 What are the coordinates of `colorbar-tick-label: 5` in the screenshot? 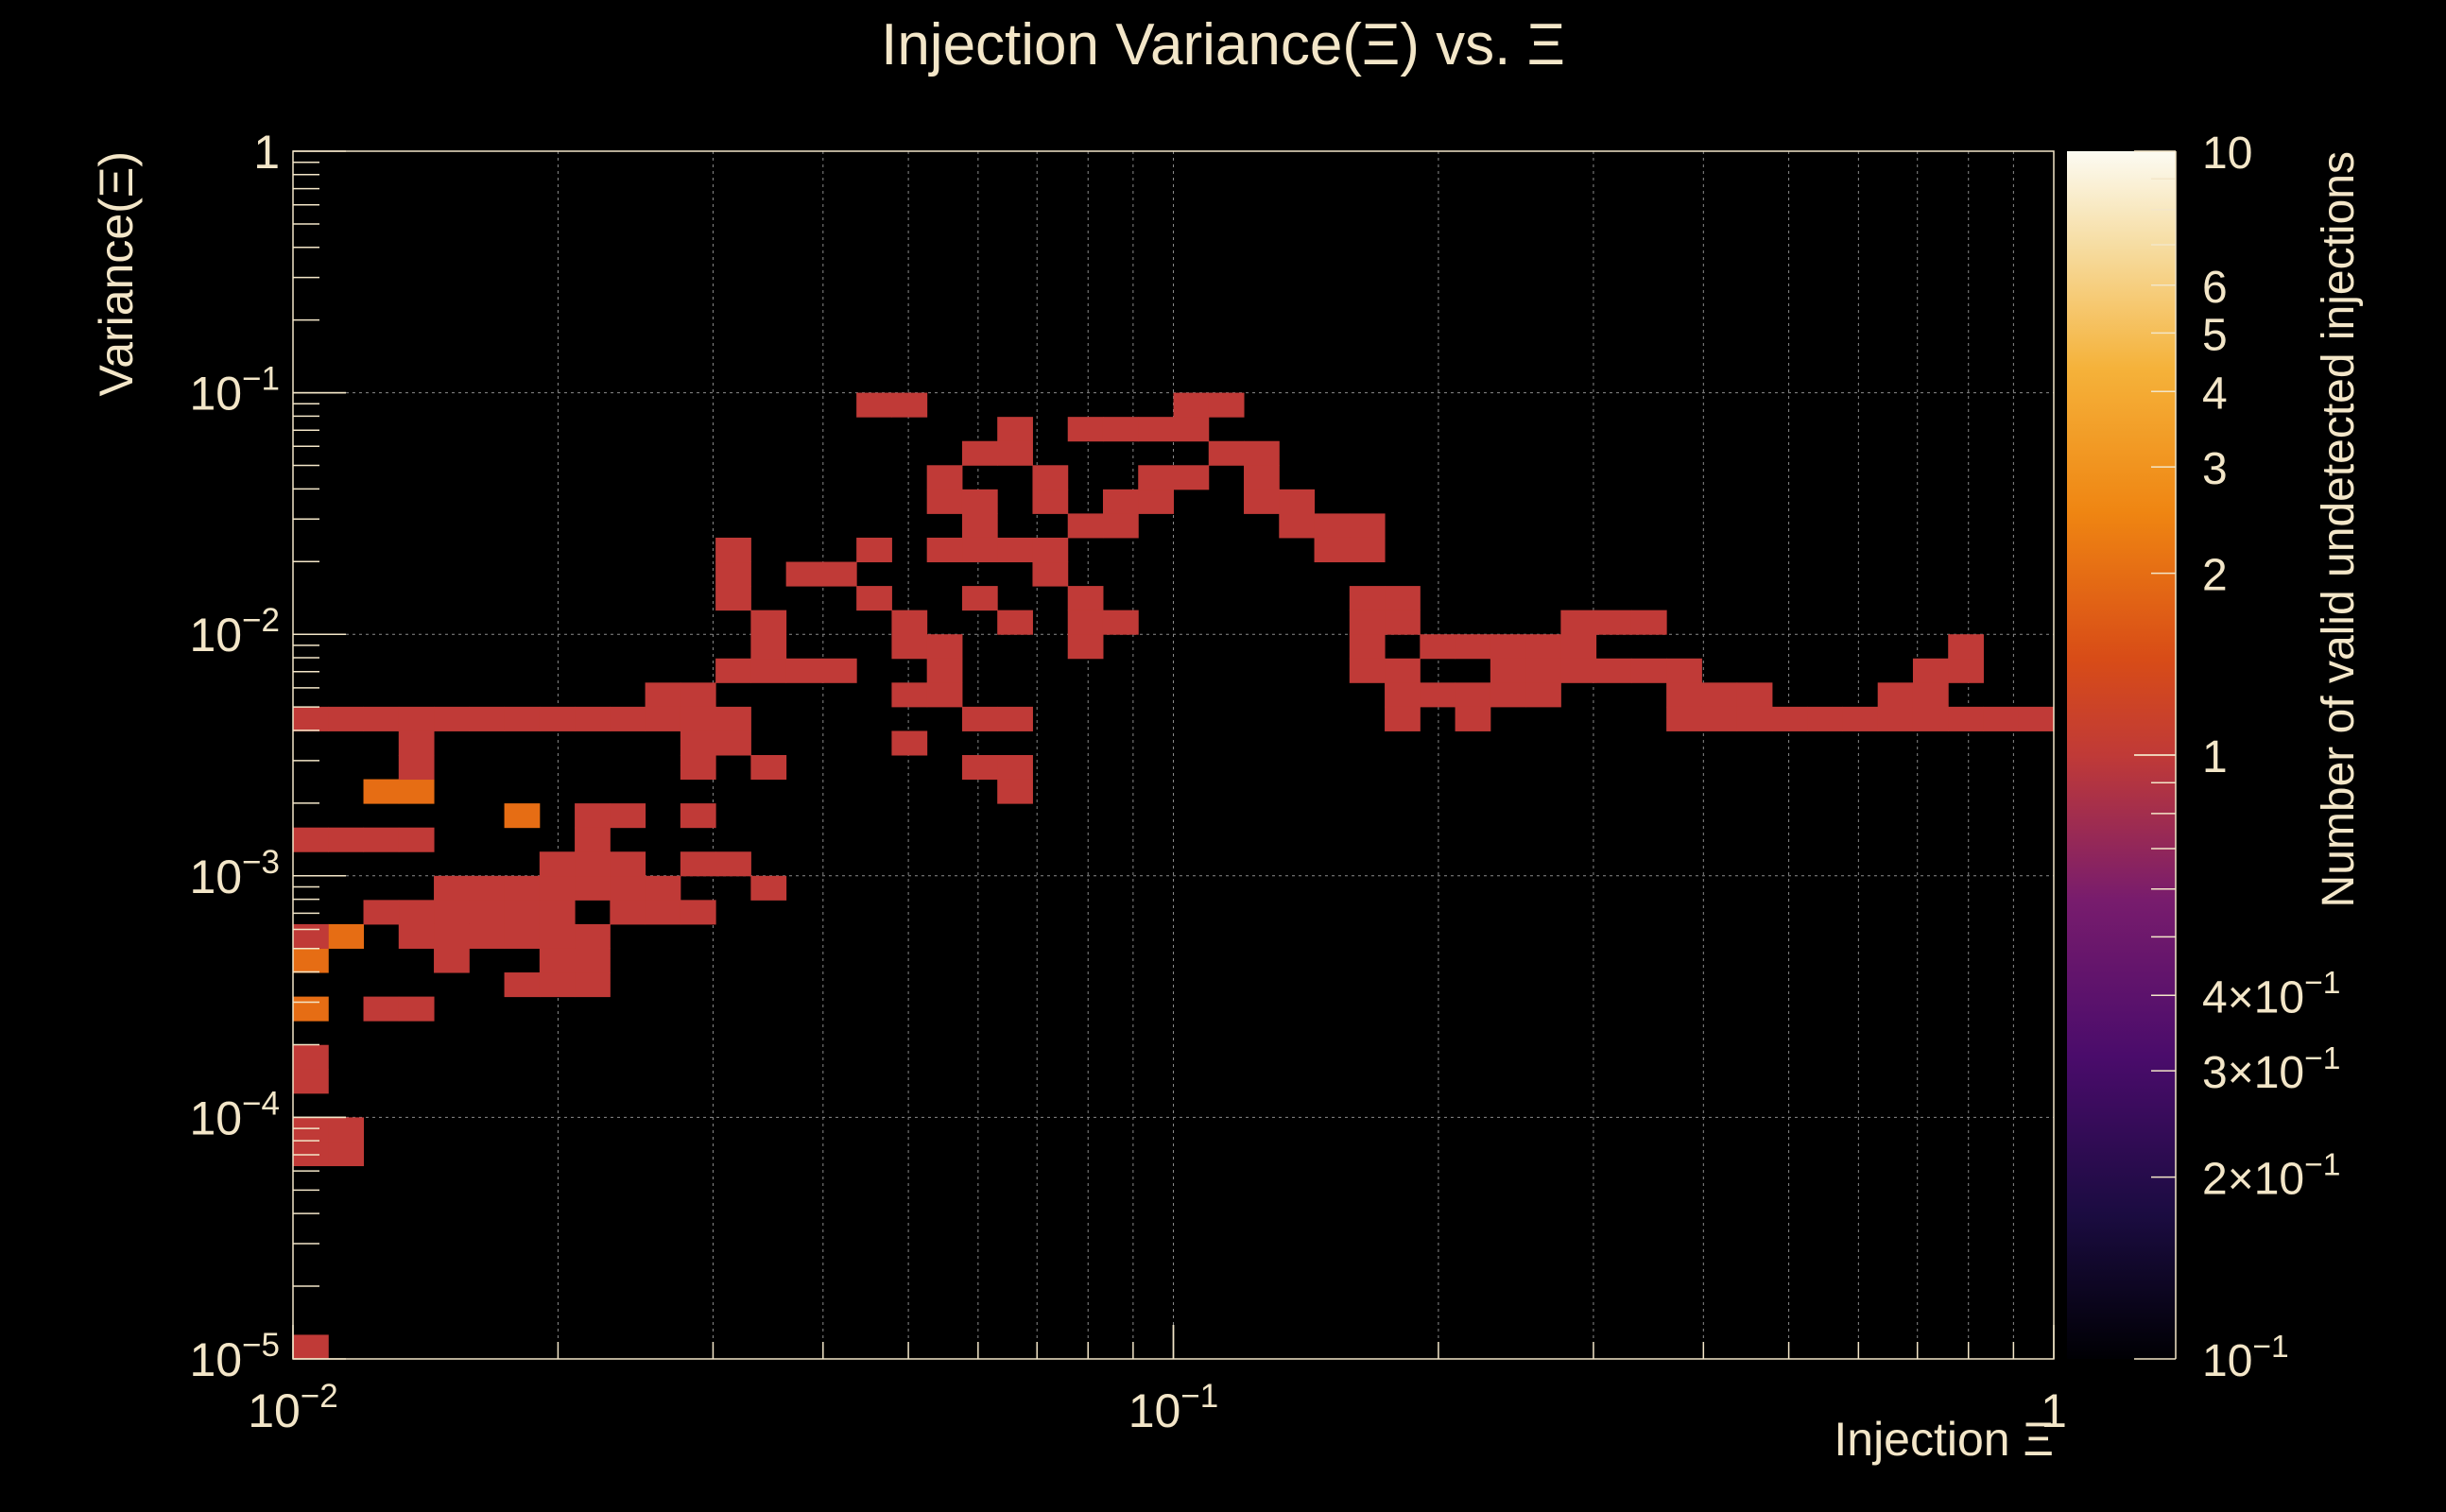 It's located at (2215, 335).